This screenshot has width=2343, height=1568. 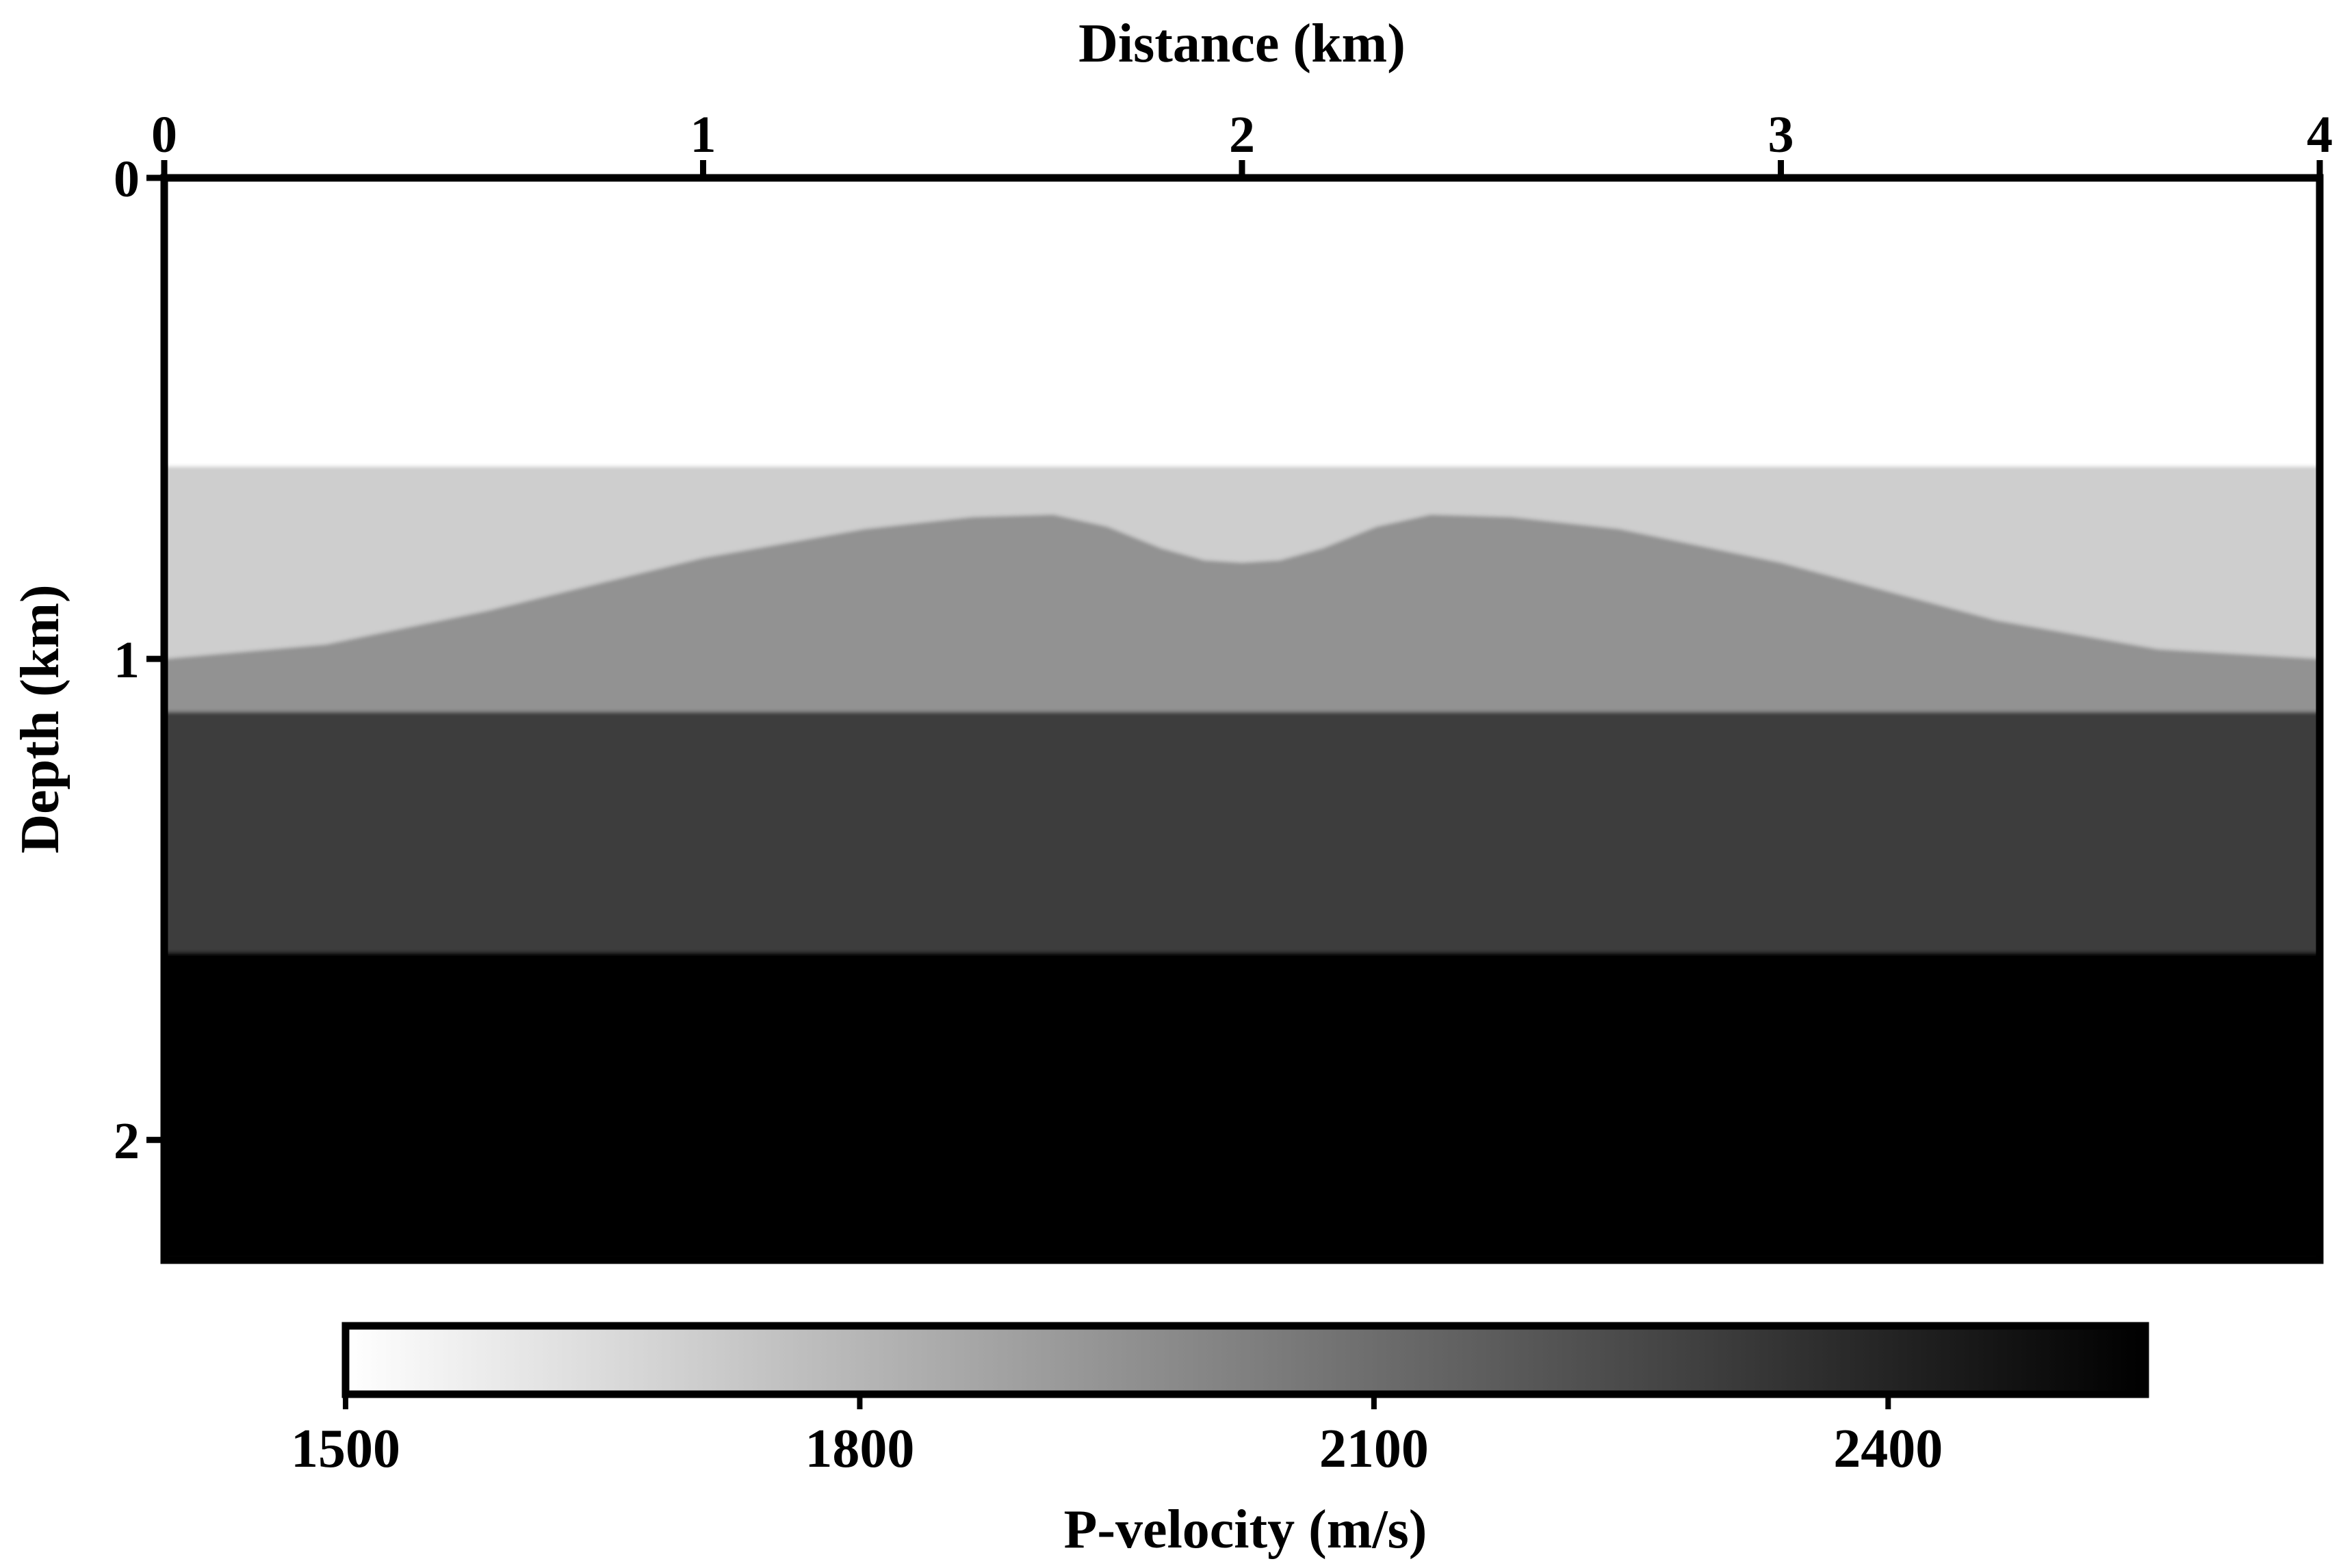 What do you see at coordinates (1374, 1449) in the screenshot?
I see `colorbar-tick-label: 2100` at bounding box center [1374, 1449].